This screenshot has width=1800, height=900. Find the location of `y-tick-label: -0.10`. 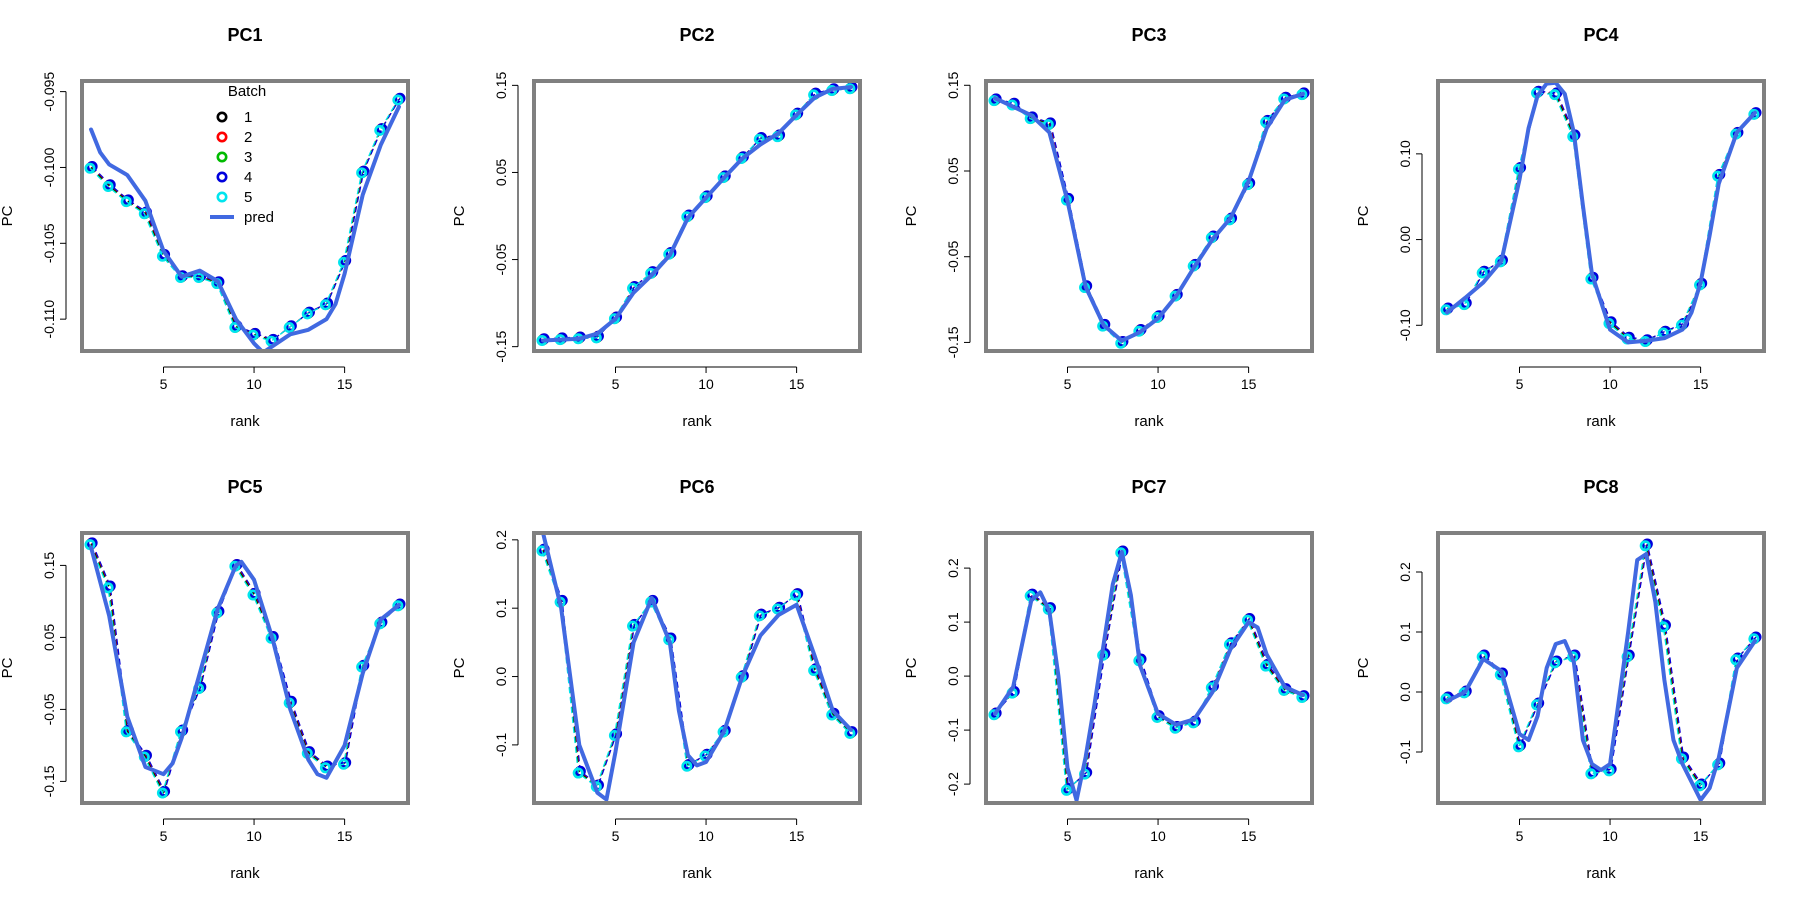

y-tick-label: -0.10 is located at coordinates (1405, 325).